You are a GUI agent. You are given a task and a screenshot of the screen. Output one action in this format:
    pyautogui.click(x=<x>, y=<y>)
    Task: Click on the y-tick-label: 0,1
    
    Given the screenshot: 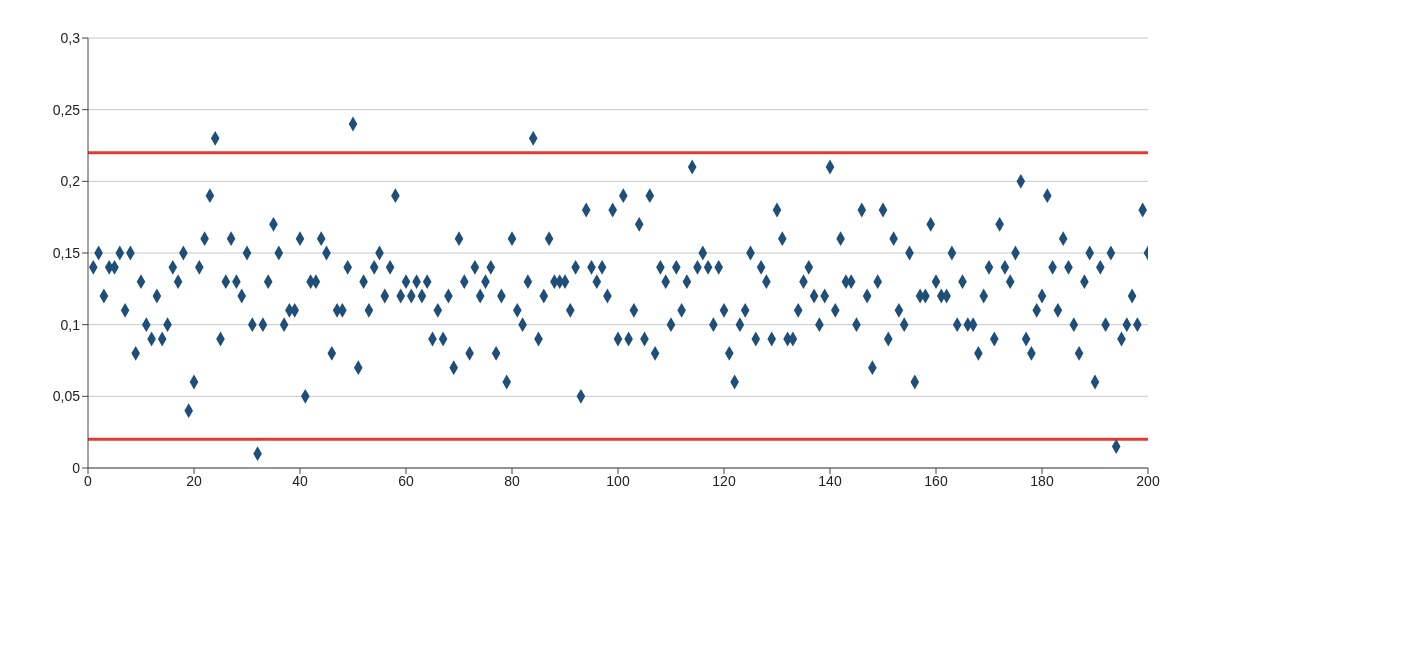 What is the action you would take?
    pyautogui.click(x=70, y=324)
    